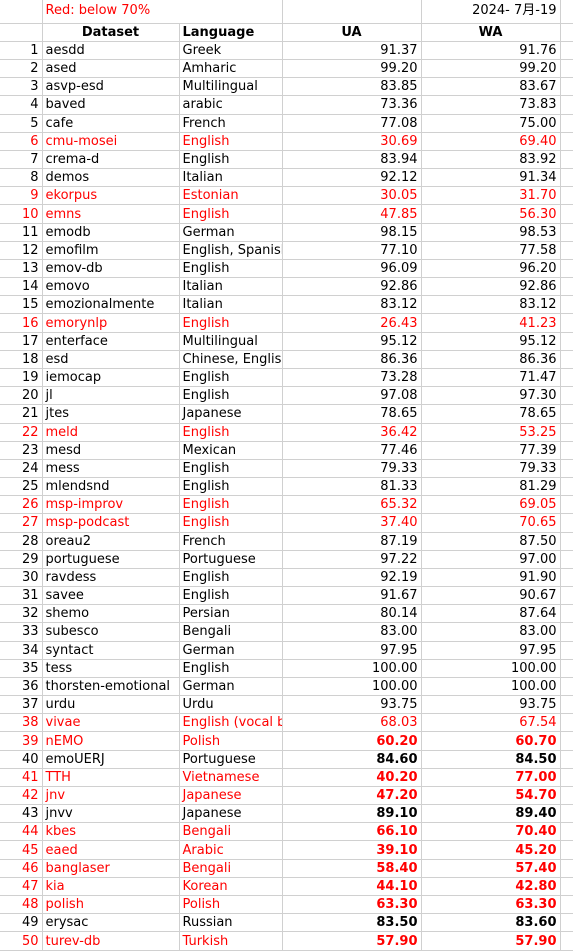  What do you see at coordinates (352, 287) in the screenshot?
I see `ua-cell: 92.86` at bounding box center [352, 287].